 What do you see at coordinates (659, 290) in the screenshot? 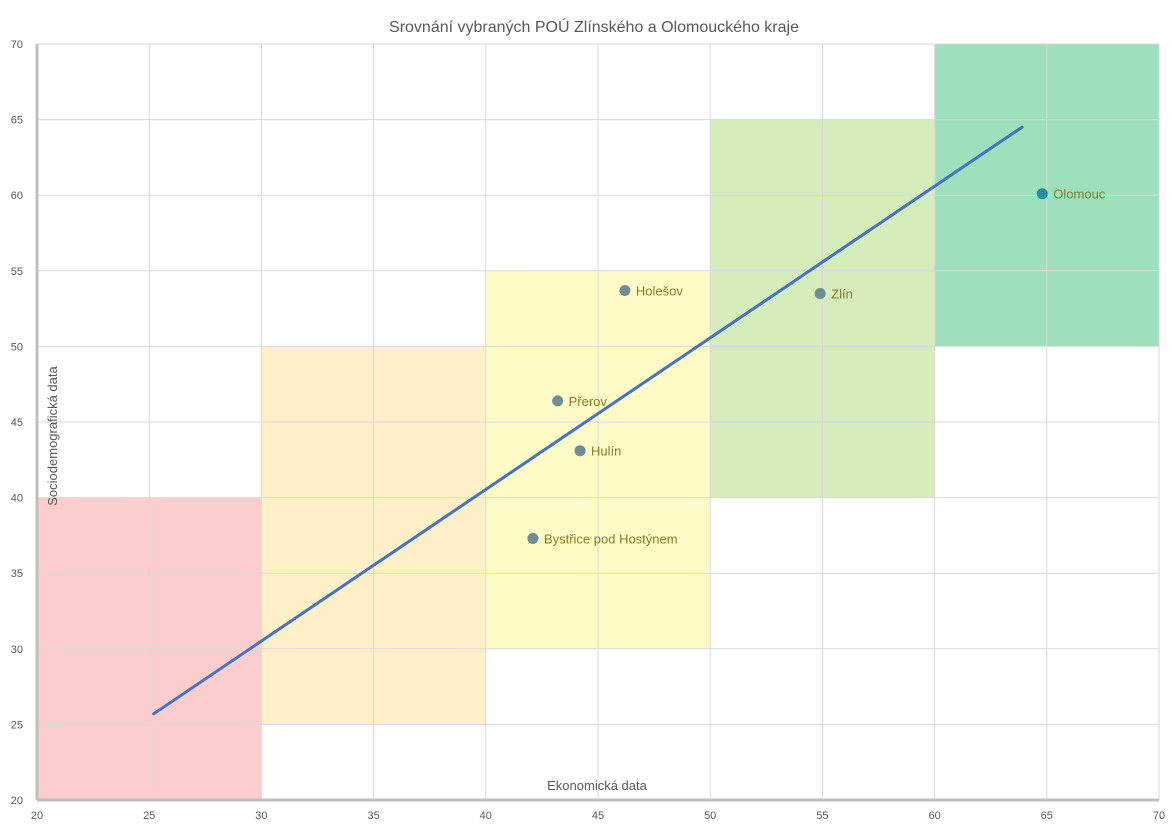
I see `point-label-holešov: Holešov` at bounding box center [659, 290].